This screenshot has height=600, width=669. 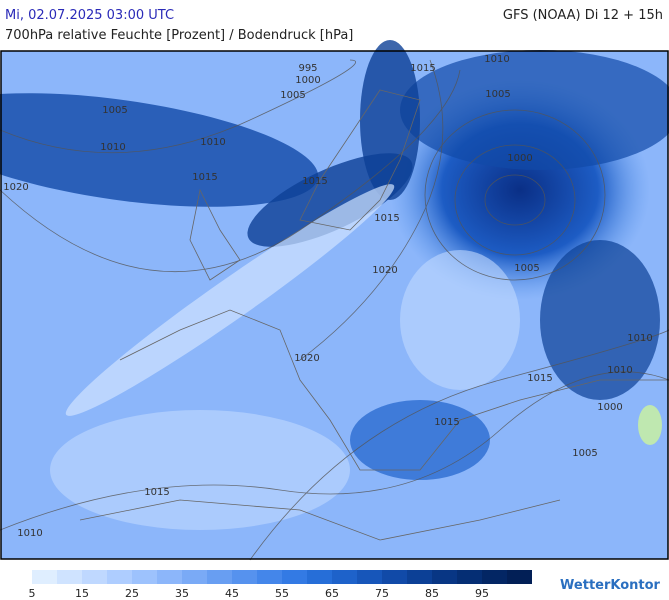 What do you see at coordinates (282, 593) in the screenshot?
I see `colorbar-label: 55` at bounding box center [282, 593].